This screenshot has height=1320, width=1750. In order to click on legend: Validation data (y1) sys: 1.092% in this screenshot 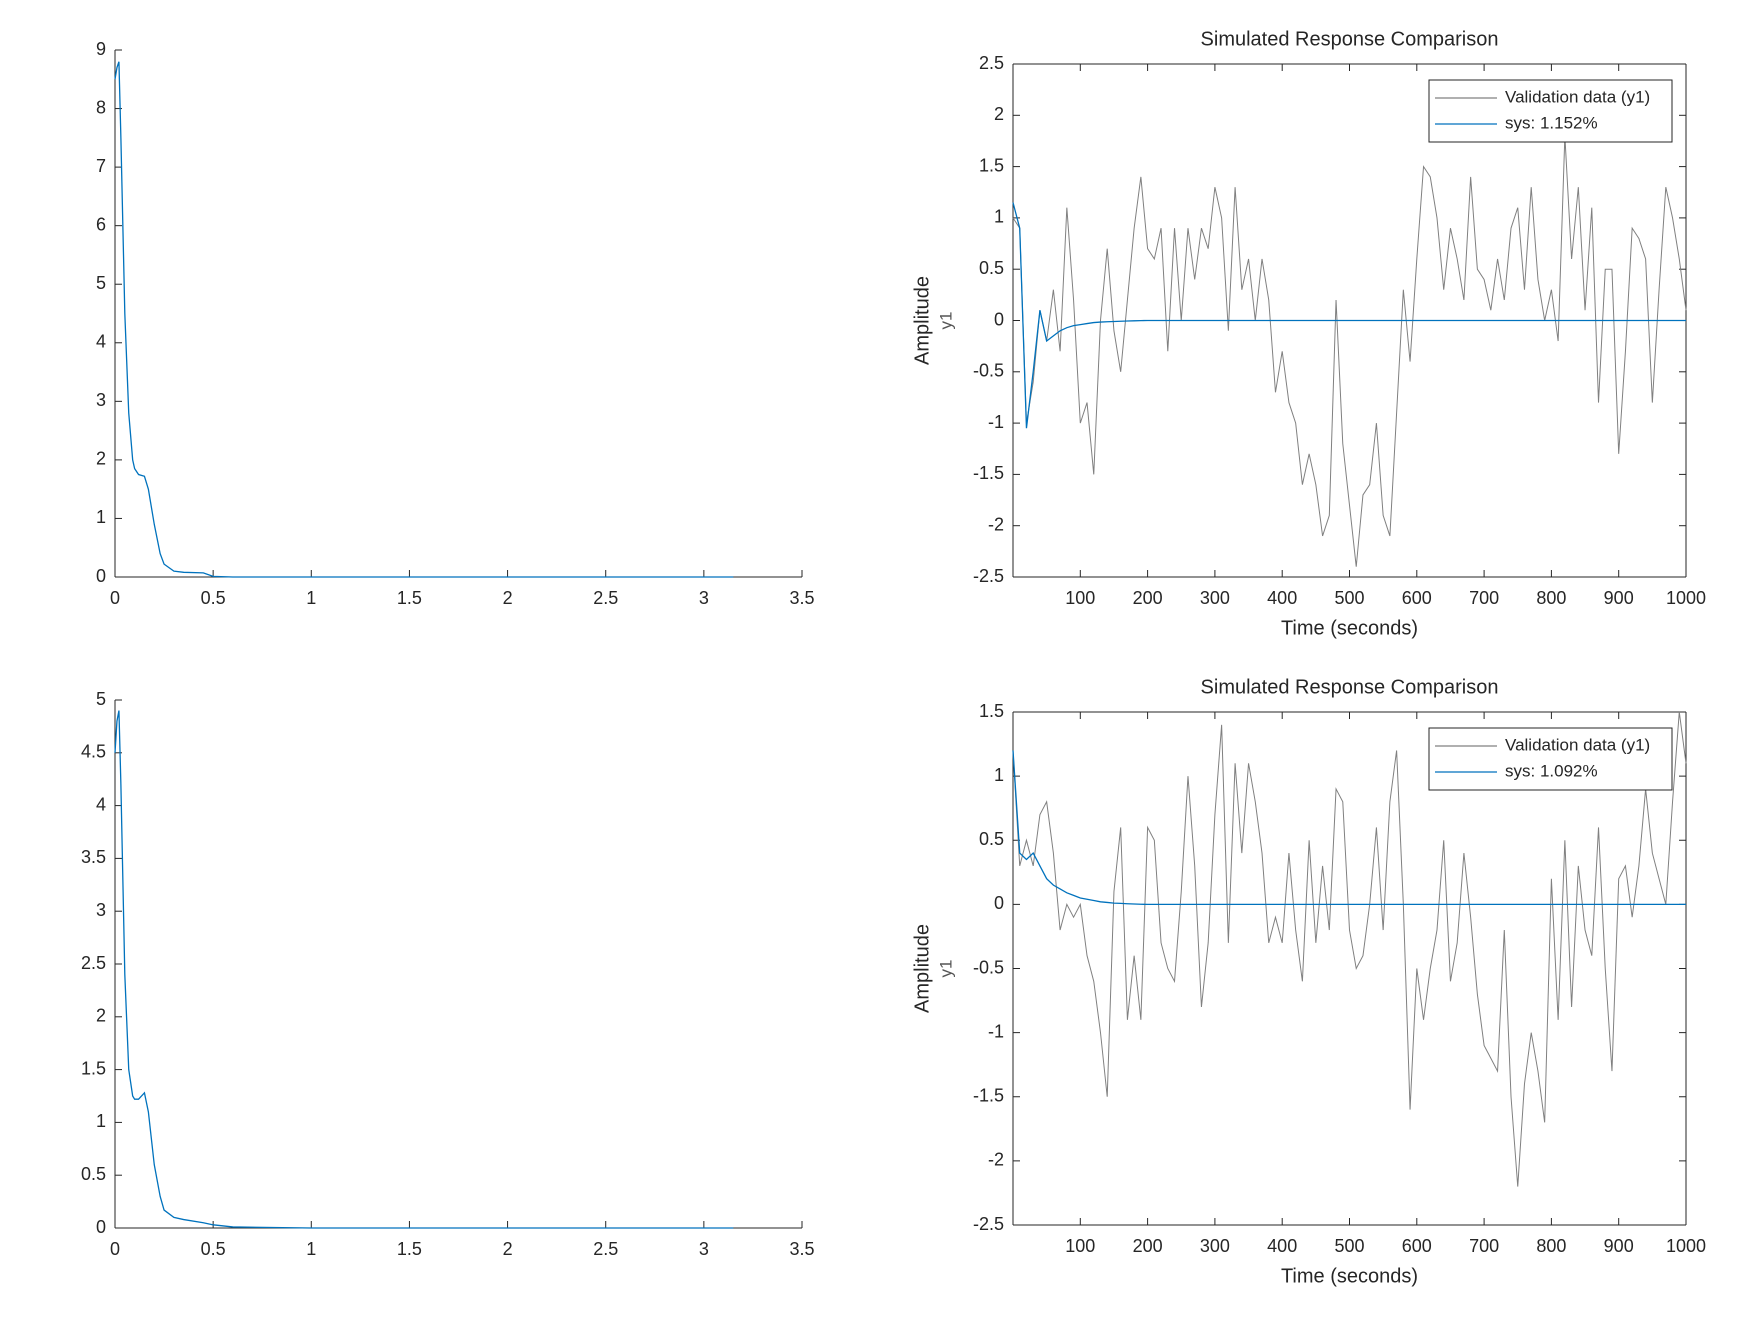, I will do `click(1550, 759)`.